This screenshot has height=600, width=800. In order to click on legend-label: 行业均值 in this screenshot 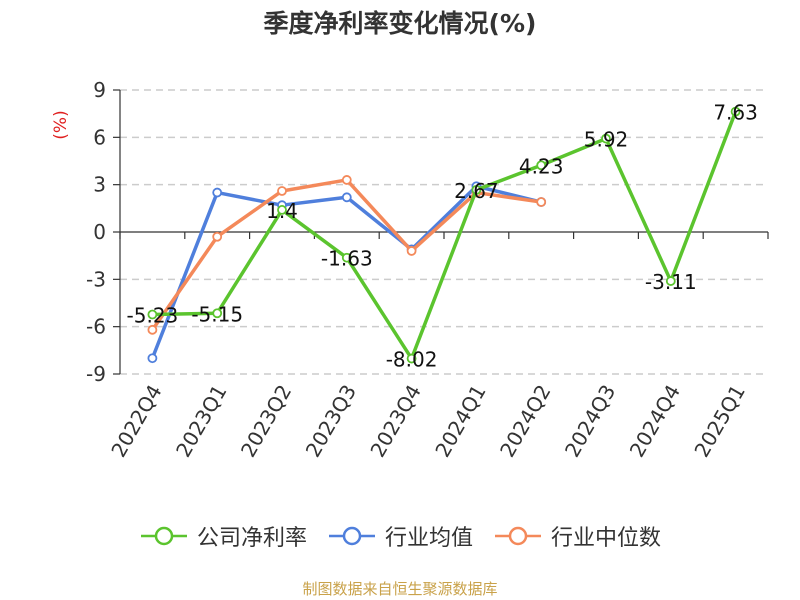, I will do `click(428, 538)`.